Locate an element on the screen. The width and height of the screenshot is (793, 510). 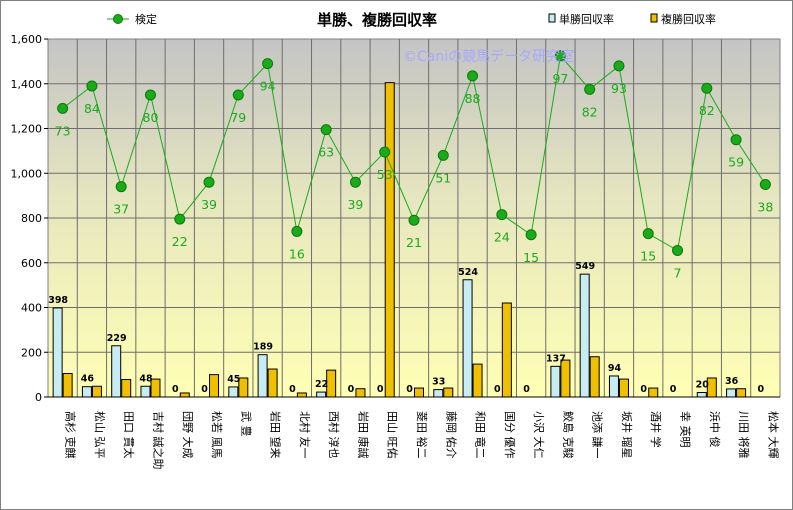
category-label: 岩田 望来 is located at coordinates (276, 435).